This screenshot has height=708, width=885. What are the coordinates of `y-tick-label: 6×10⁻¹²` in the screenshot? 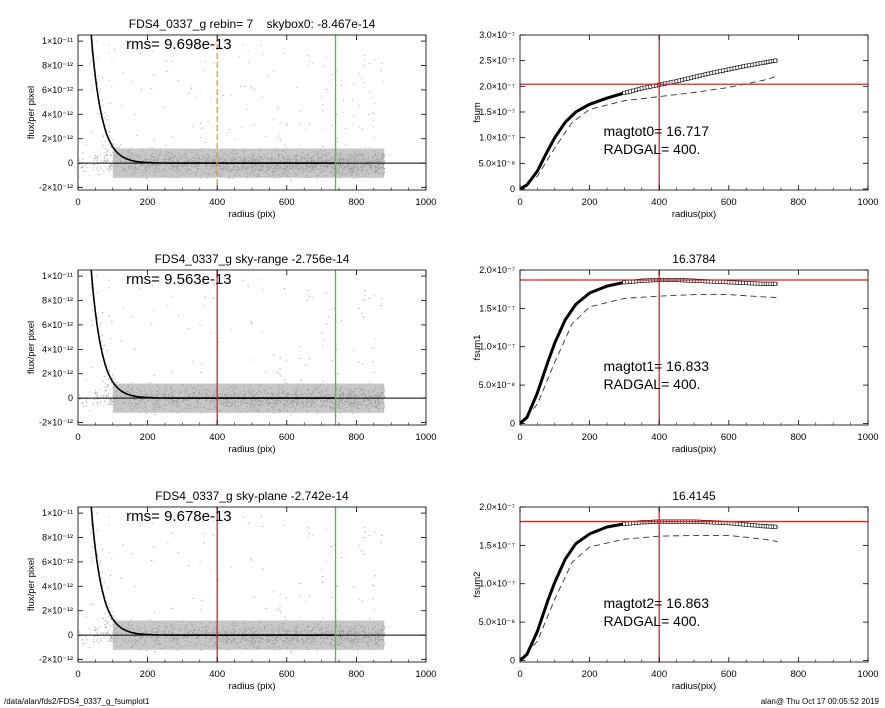 It's located at (57, 90).